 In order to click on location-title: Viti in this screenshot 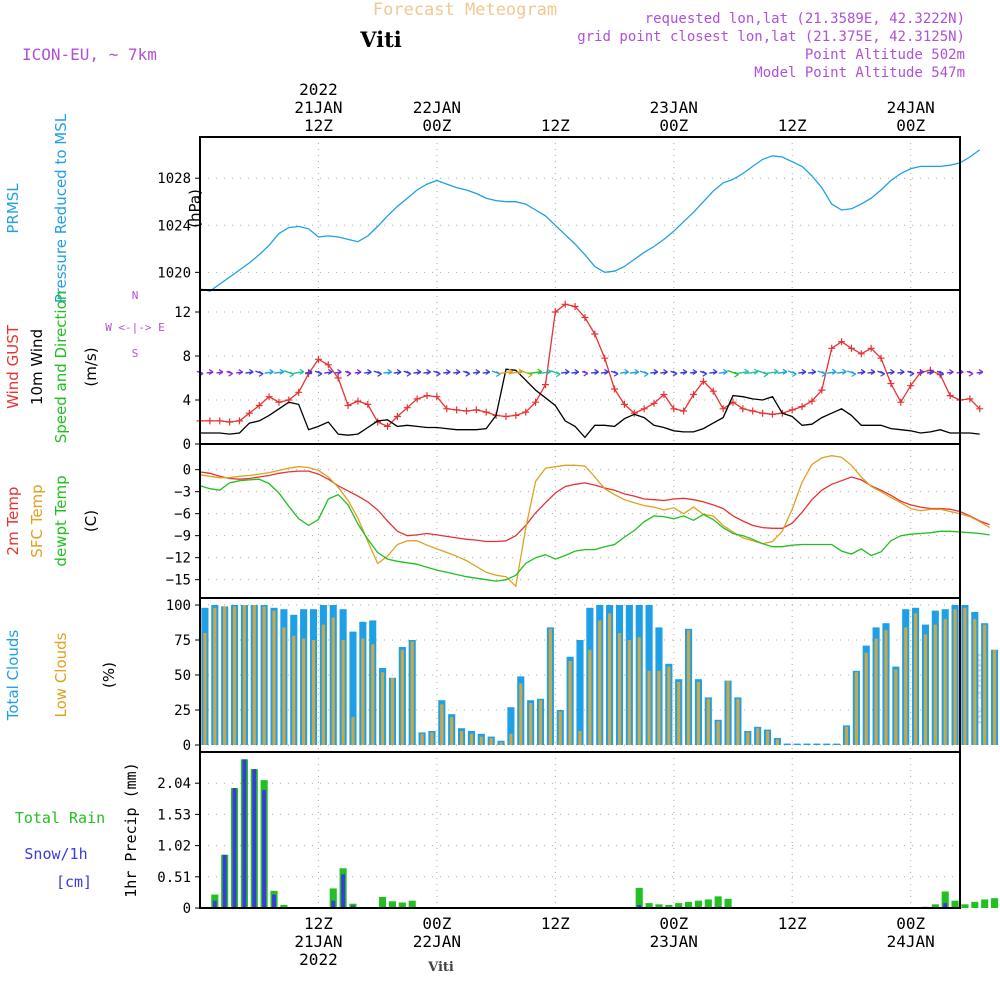, I will do `click(380, 39)`.